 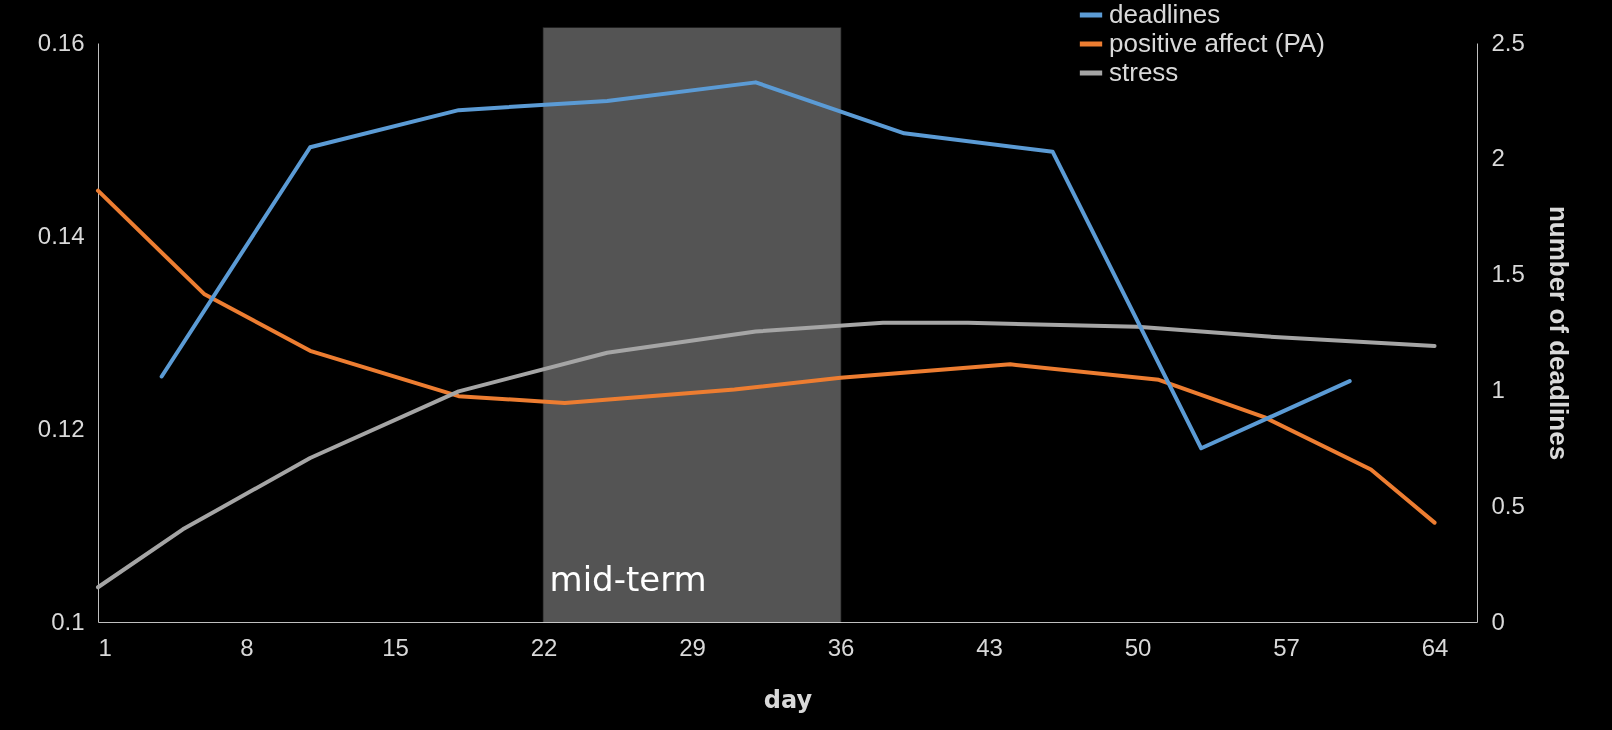 What do you see at coordinates (1138, 647) in the screenshot?
I see `x-tick-label: 50` at bounding box center [1138, 647].